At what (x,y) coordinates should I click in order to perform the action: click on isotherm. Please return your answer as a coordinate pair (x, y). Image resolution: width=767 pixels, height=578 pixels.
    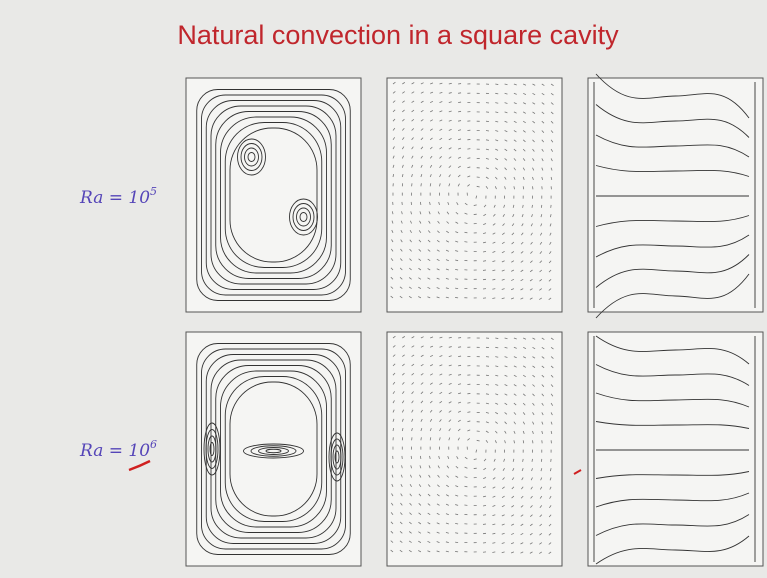
    Looking at the image, I should click on (672, 350).